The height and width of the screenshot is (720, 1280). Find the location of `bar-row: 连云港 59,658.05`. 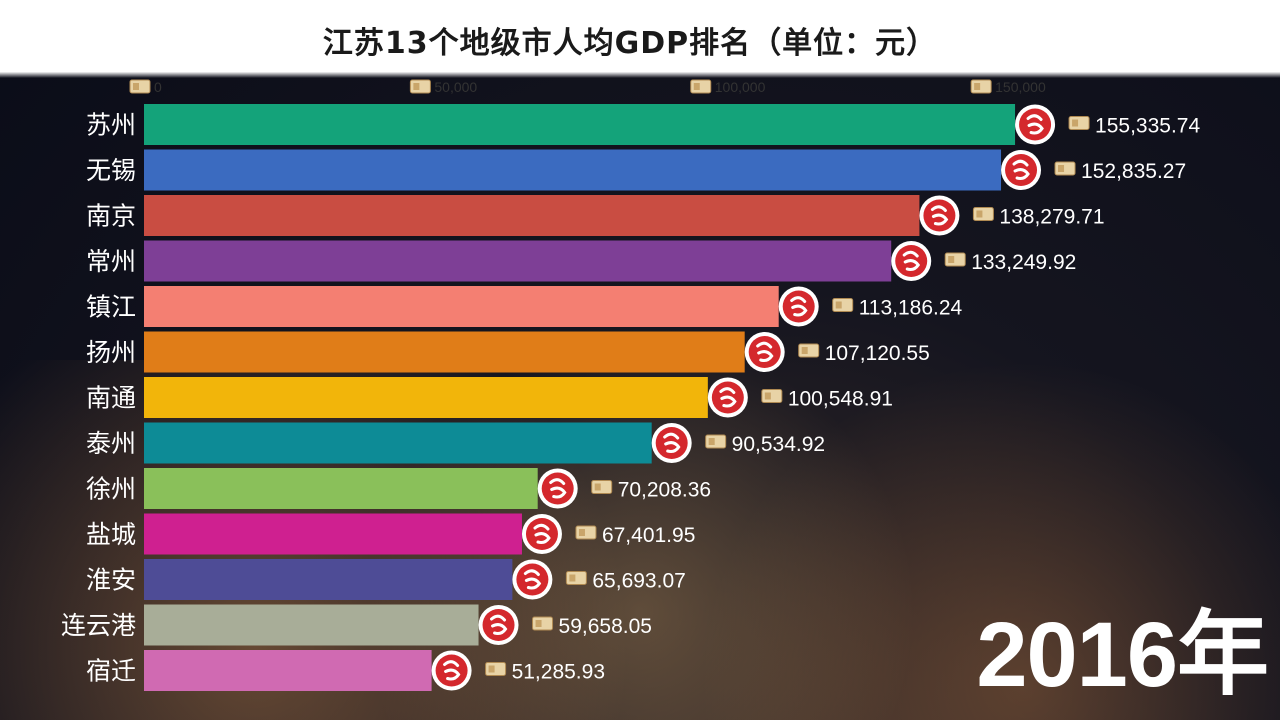

bar-row: 连云港 59,658.05 is located at coordinates (356, 625).